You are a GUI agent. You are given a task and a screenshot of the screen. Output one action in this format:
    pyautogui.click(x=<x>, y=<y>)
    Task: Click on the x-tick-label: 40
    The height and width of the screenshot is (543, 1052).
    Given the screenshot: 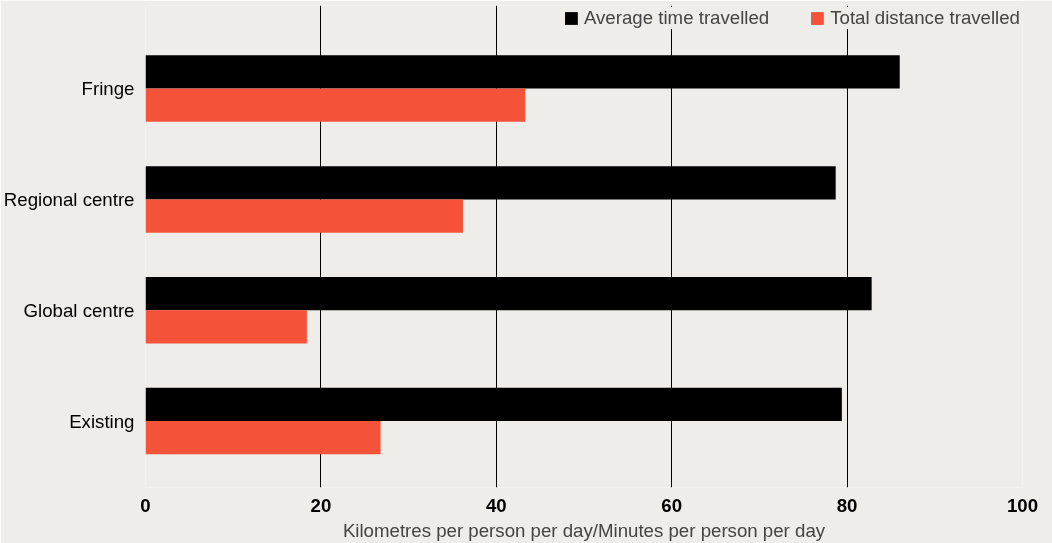 What is the action you would take?
    pyautogui.click(x=496, y=505)
    